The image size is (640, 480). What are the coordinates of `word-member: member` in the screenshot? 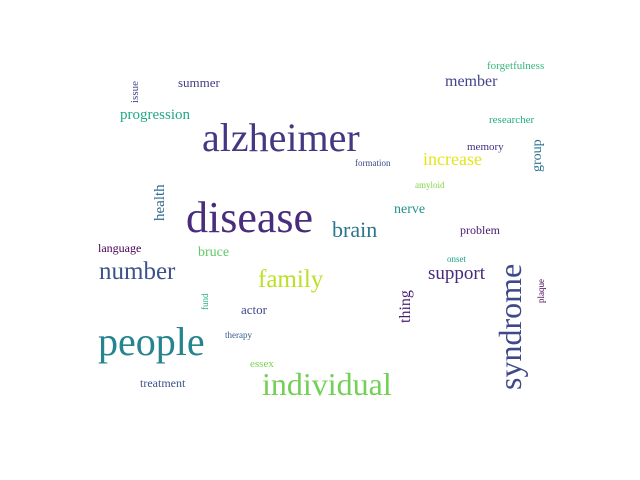 It's located at (471, 81).